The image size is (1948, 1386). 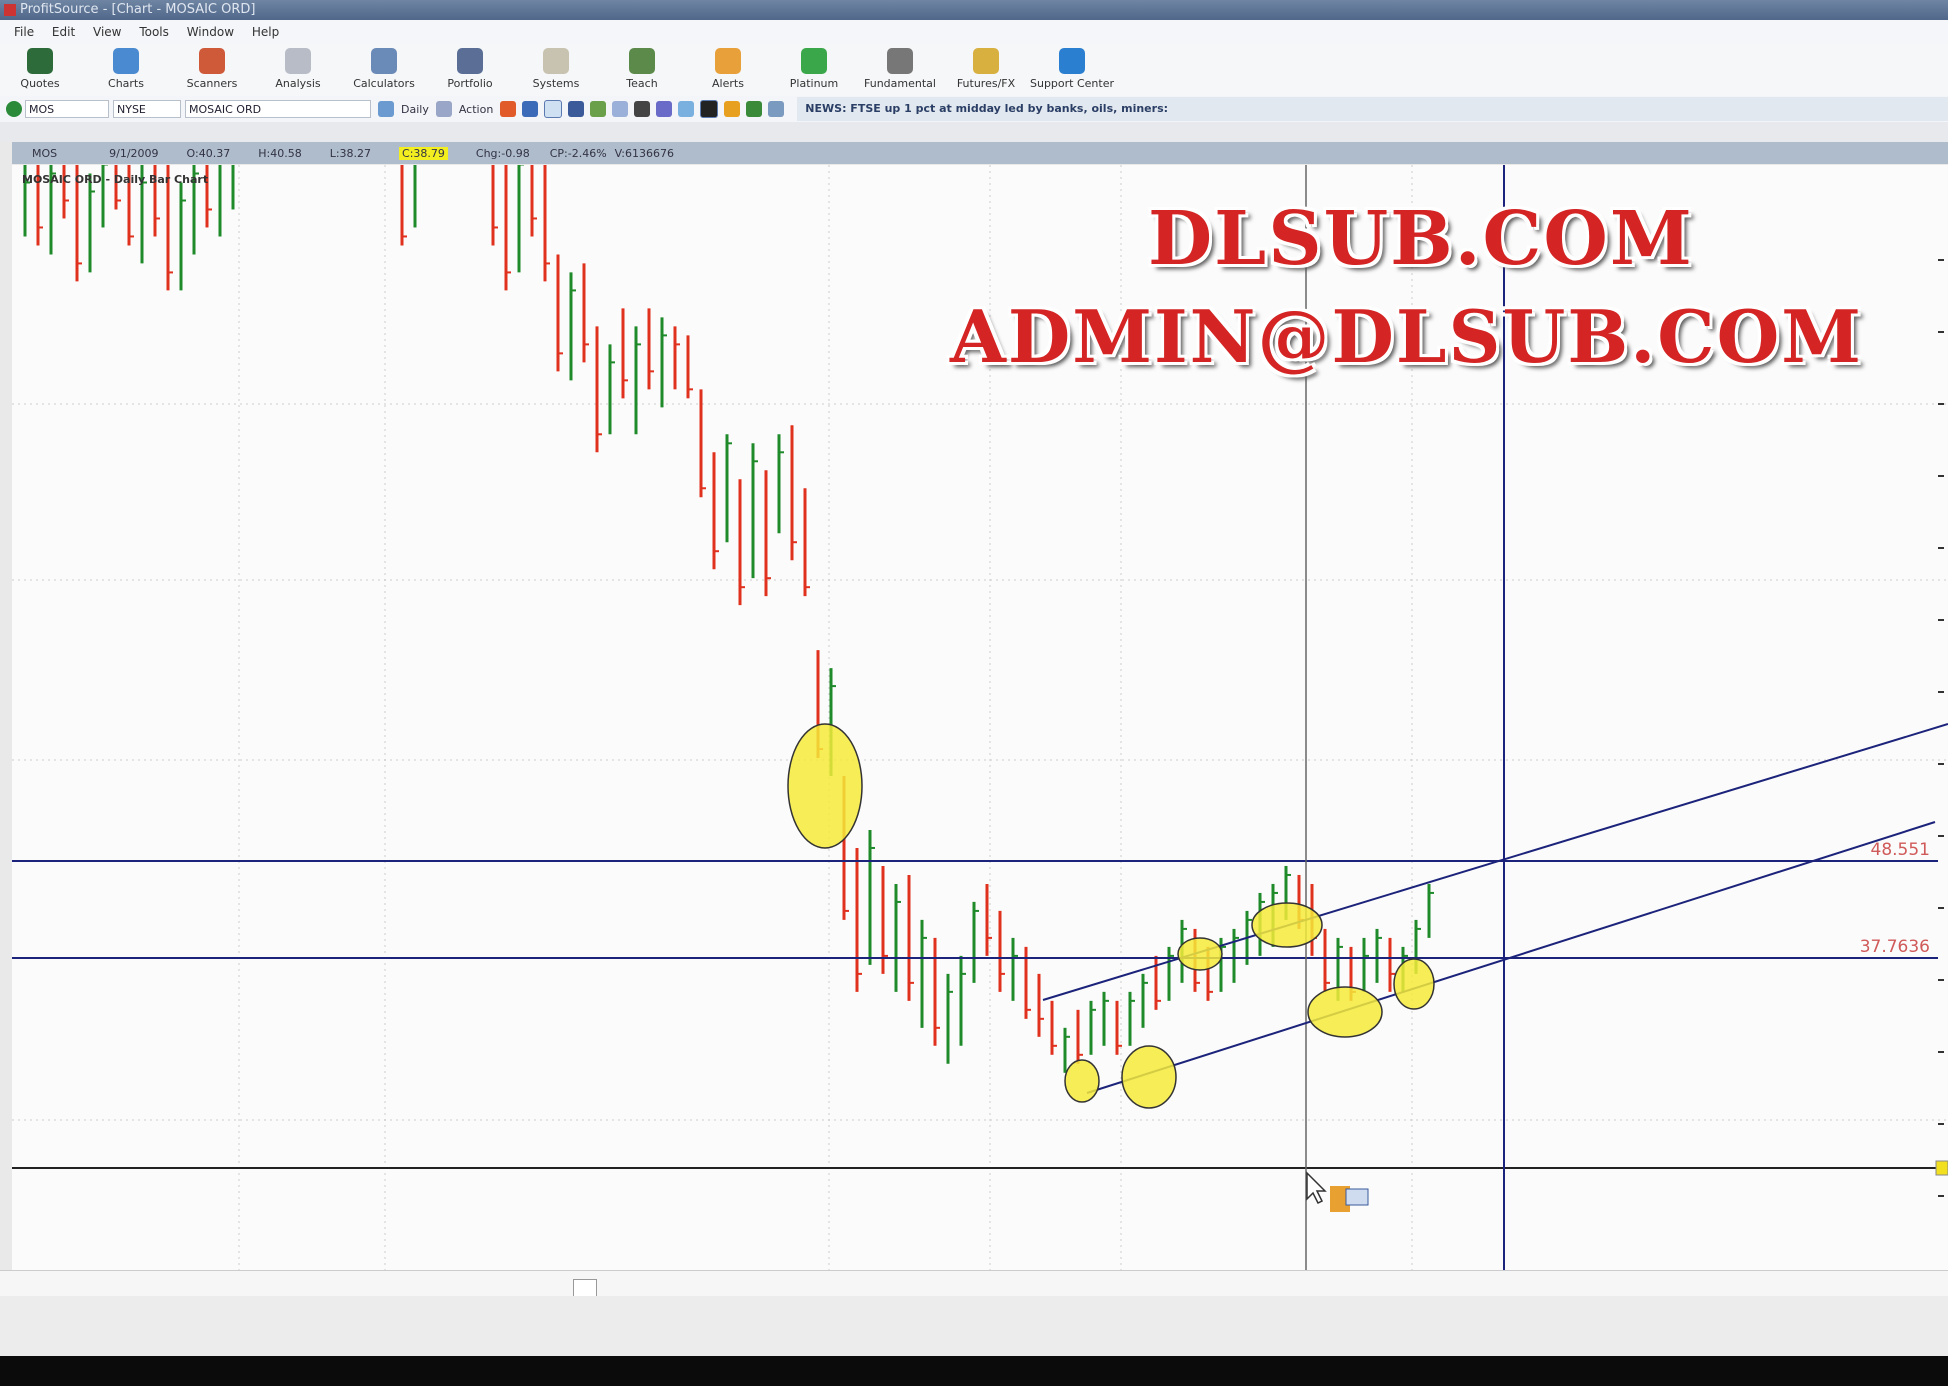 I want to click on toolbar-charts-button: Charts, so click(x=126, y=70).